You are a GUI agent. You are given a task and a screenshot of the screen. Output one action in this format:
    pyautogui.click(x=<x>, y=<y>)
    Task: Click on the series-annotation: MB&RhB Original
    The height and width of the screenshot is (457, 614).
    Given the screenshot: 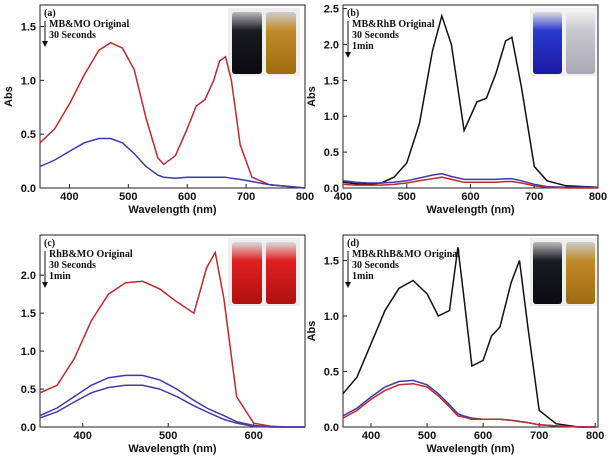 What is the action you would take?
    pyautogui.click(x=393, y=24)
    